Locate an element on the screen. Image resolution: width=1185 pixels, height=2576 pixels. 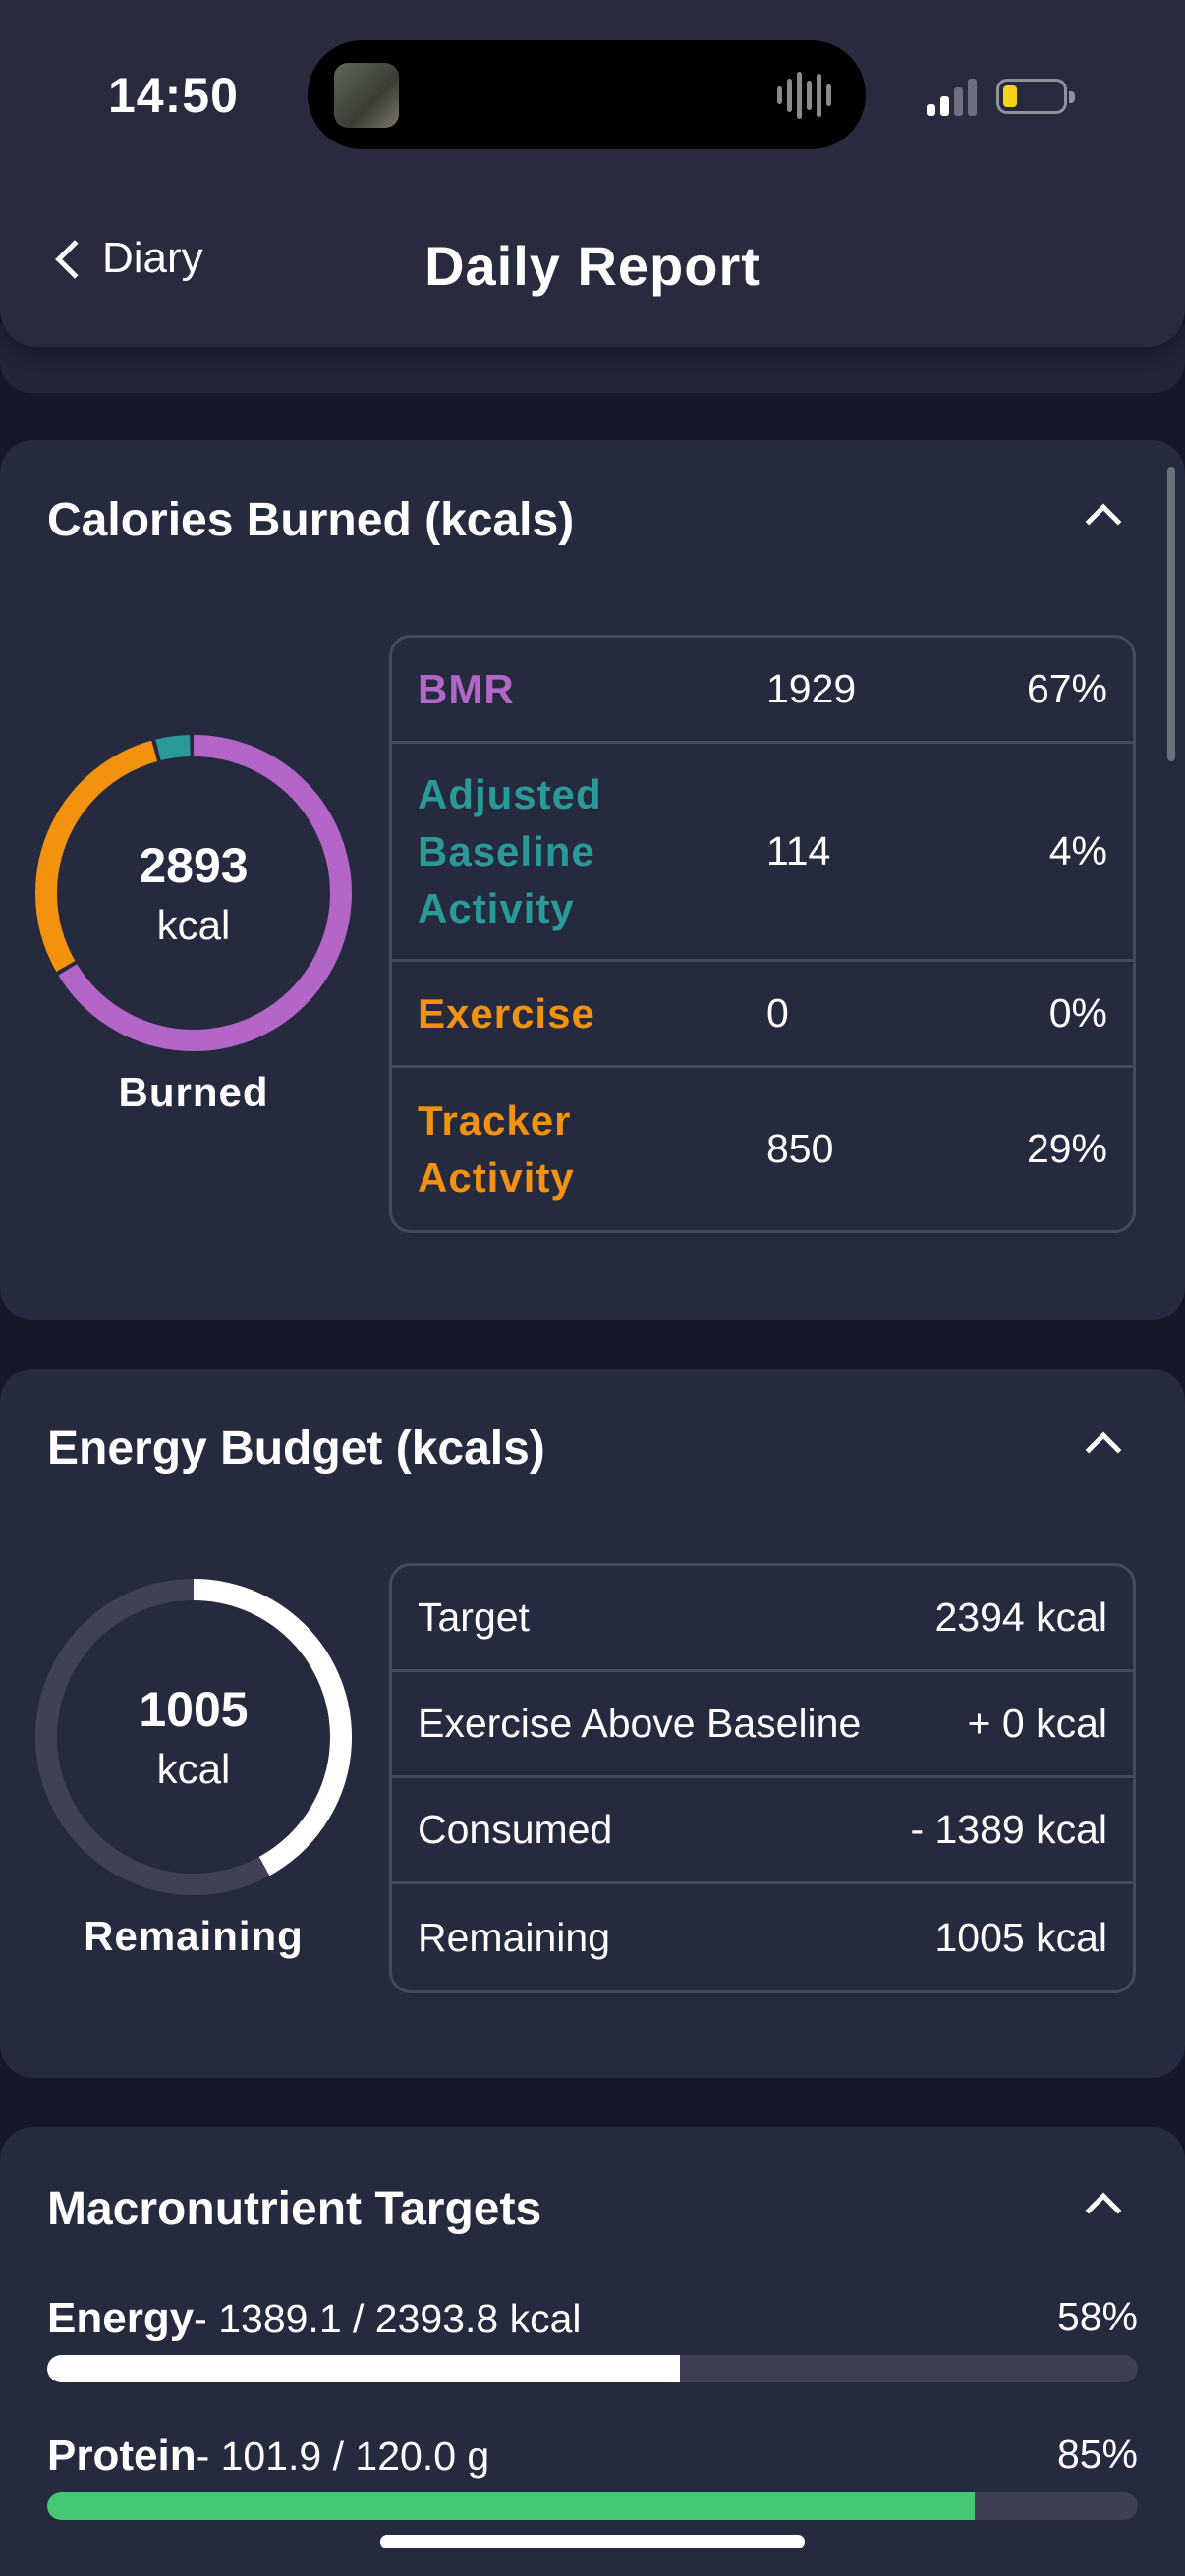
remaining-total-value: 1005 is located at coordinates (194, 1709).